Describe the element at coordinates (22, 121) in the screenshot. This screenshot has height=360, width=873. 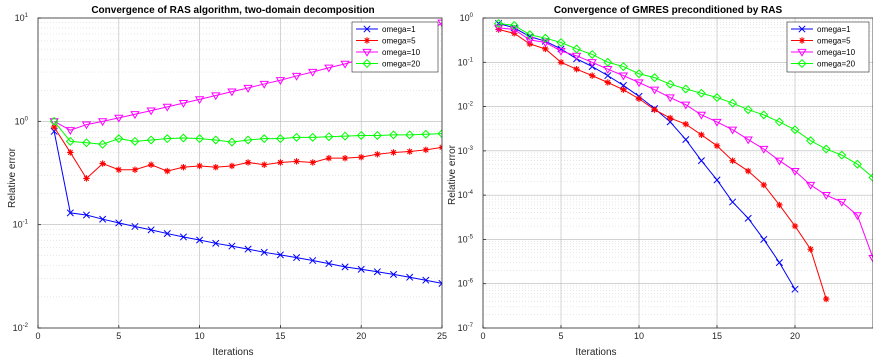
I see `y-tick-label: 100` at that location.